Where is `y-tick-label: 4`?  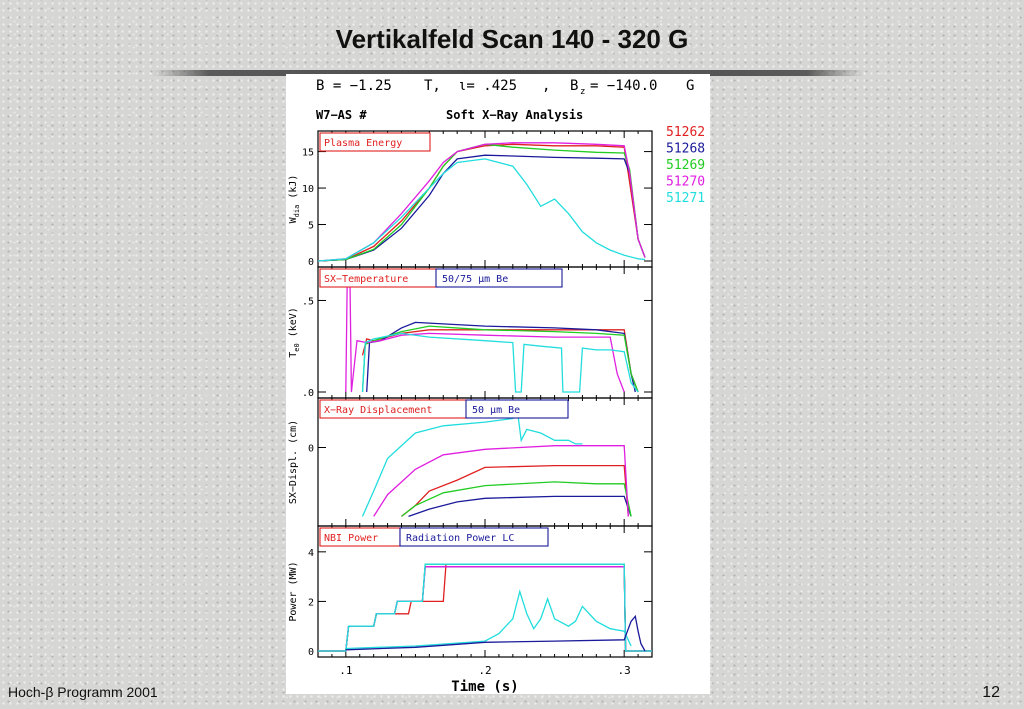 y-tick-label: 4 is located at coordinates (311, 553).